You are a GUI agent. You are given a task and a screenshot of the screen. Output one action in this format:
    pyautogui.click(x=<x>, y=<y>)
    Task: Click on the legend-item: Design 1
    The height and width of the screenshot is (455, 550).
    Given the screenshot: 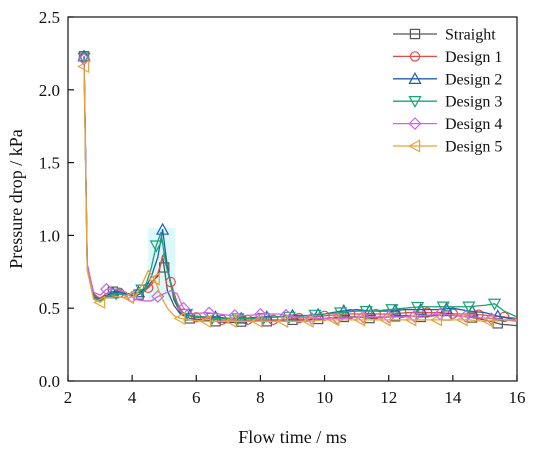 What is the action you would take?
    pyautogui.click(x=447, y=57)
    